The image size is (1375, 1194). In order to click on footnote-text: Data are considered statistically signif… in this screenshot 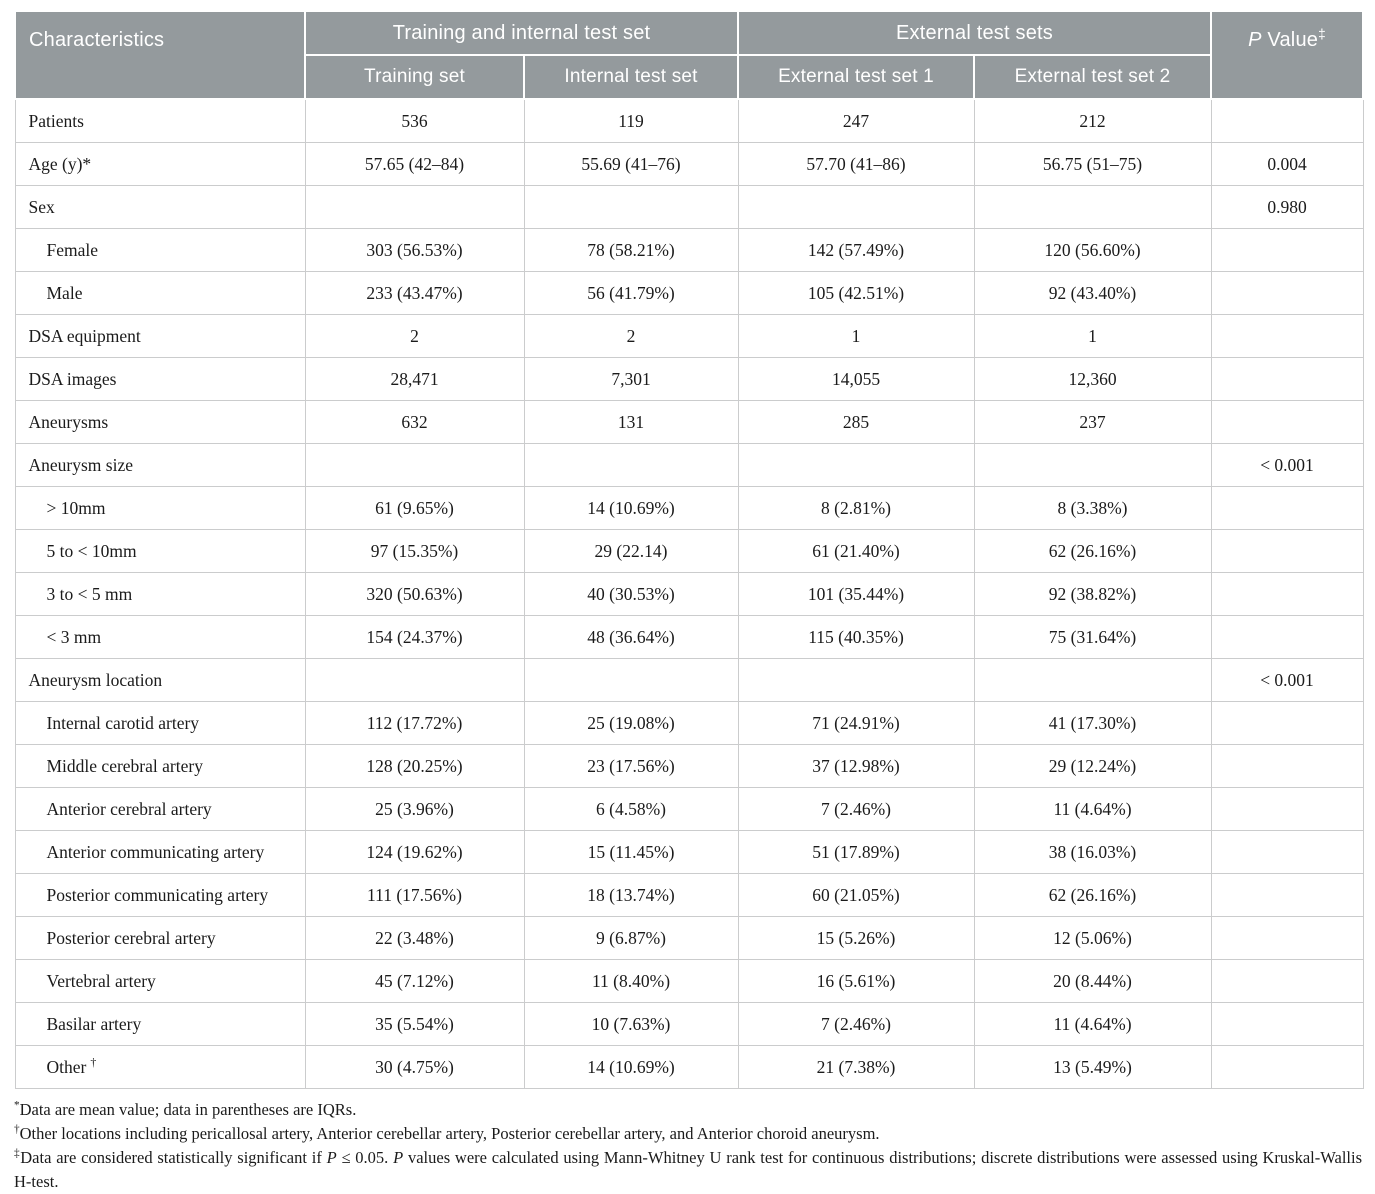, I will do `click(173, 1157)`.